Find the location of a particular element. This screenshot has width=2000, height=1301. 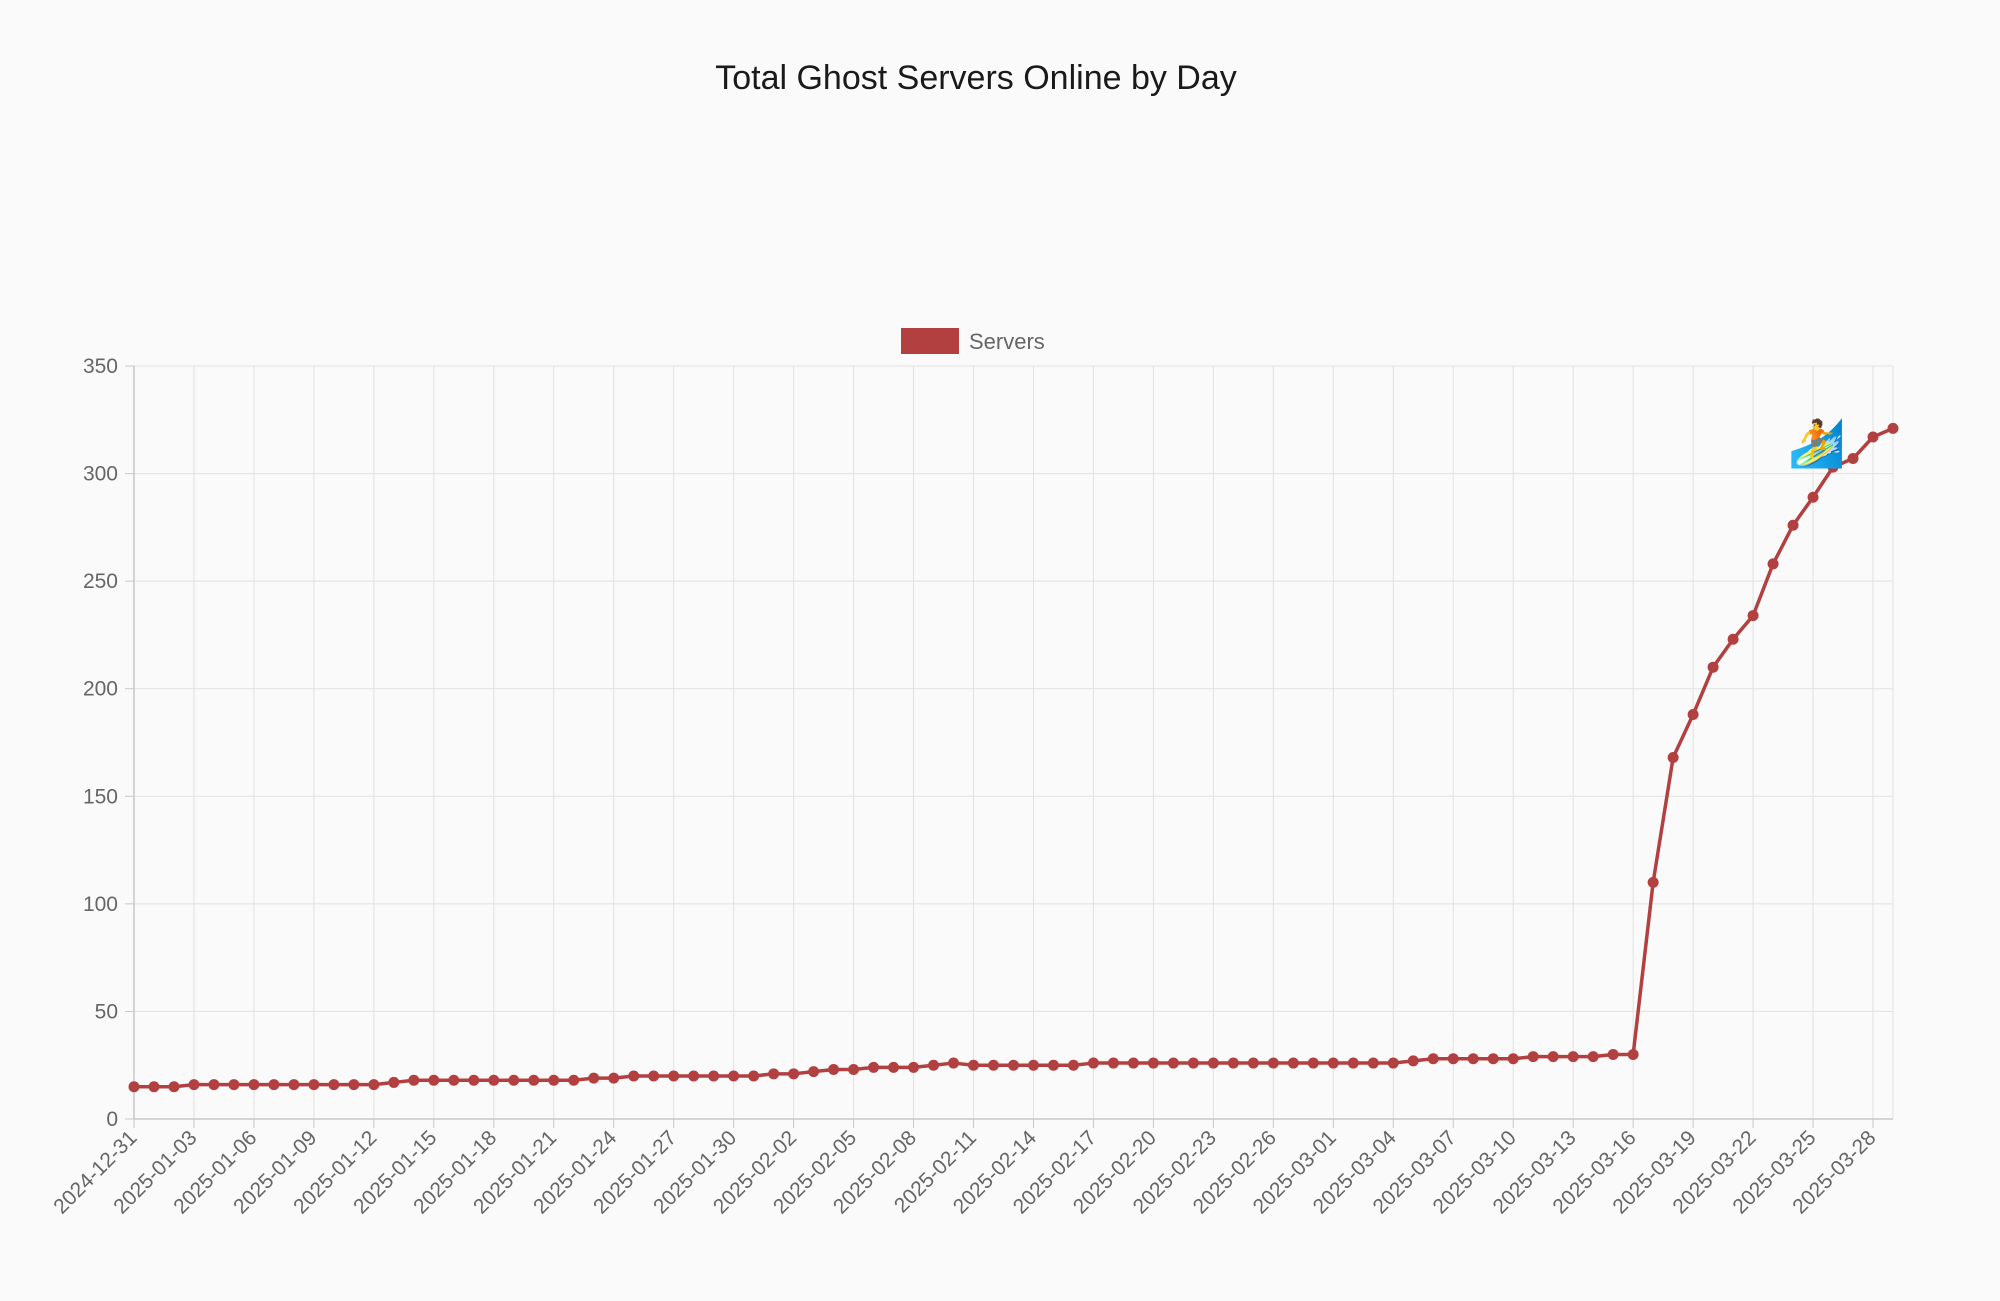

y-tick-label: 350 is located at coordinates (100, 366).